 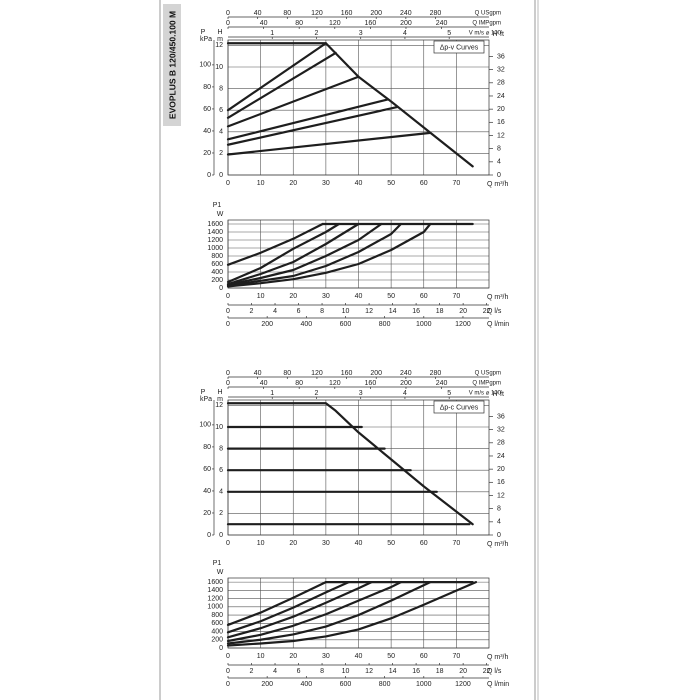 What do you see at coordinates (209, 535) in the screenshot?
I see `y3-tick-label: 0` at bounding box center [209, 535].